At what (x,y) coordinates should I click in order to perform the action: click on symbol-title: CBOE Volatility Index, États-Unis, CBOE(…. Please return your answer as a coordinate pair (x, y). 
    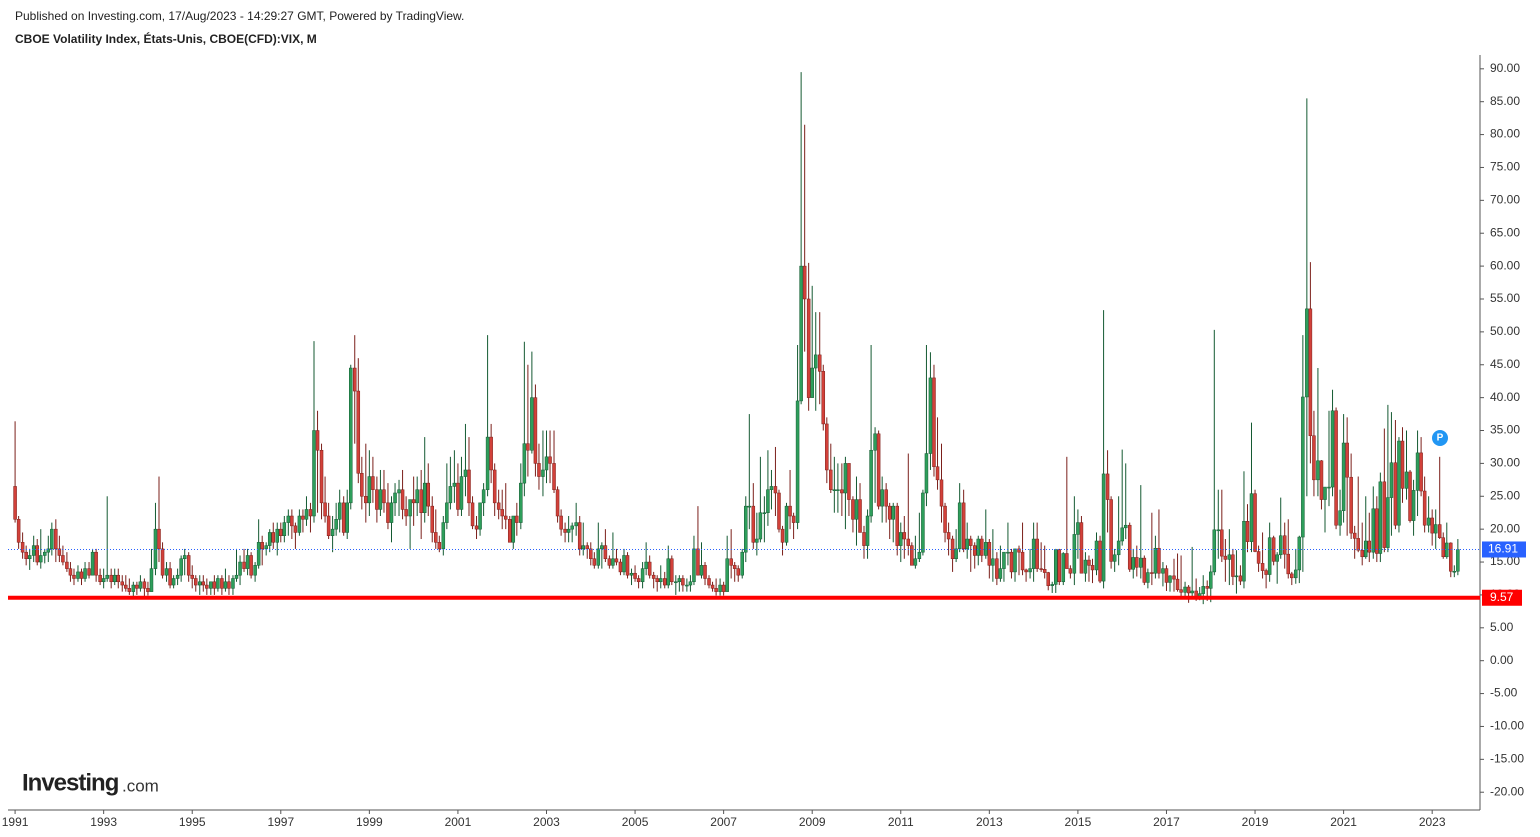
    Looking at the image, I should click on (166, 38).